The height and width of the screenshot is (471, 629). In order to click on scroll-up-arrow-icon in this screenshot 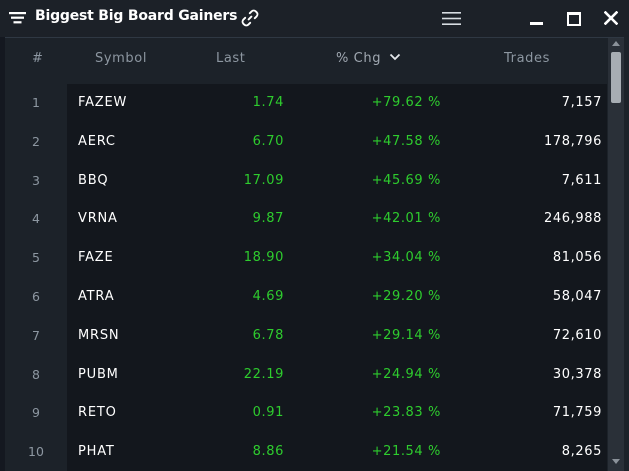, I will do `click(616, 43)`.